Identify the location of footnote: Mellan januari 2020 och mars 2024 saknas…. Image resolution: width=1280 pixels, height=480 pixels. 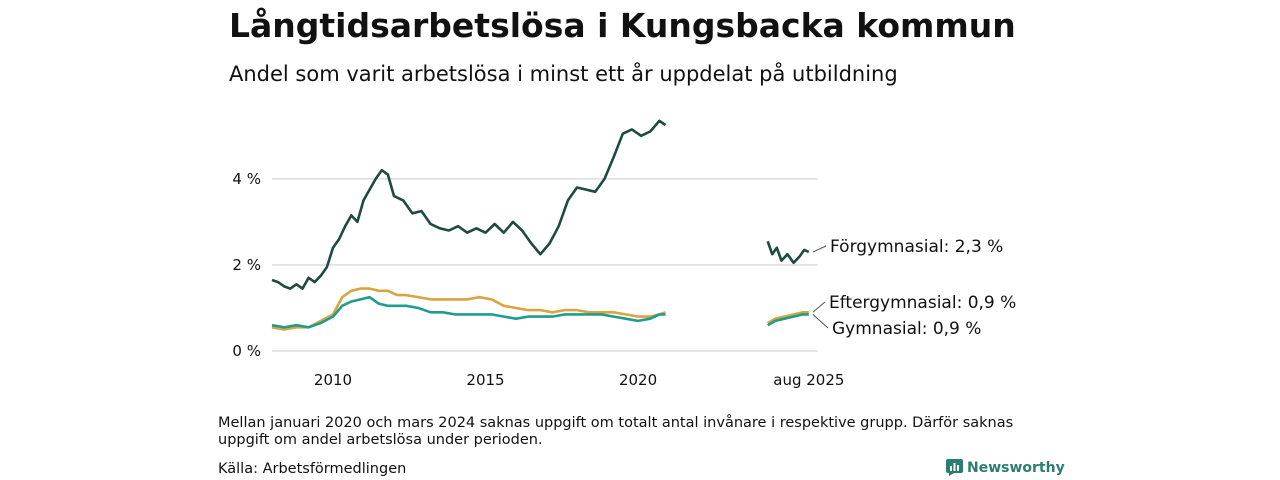
(616, 431).